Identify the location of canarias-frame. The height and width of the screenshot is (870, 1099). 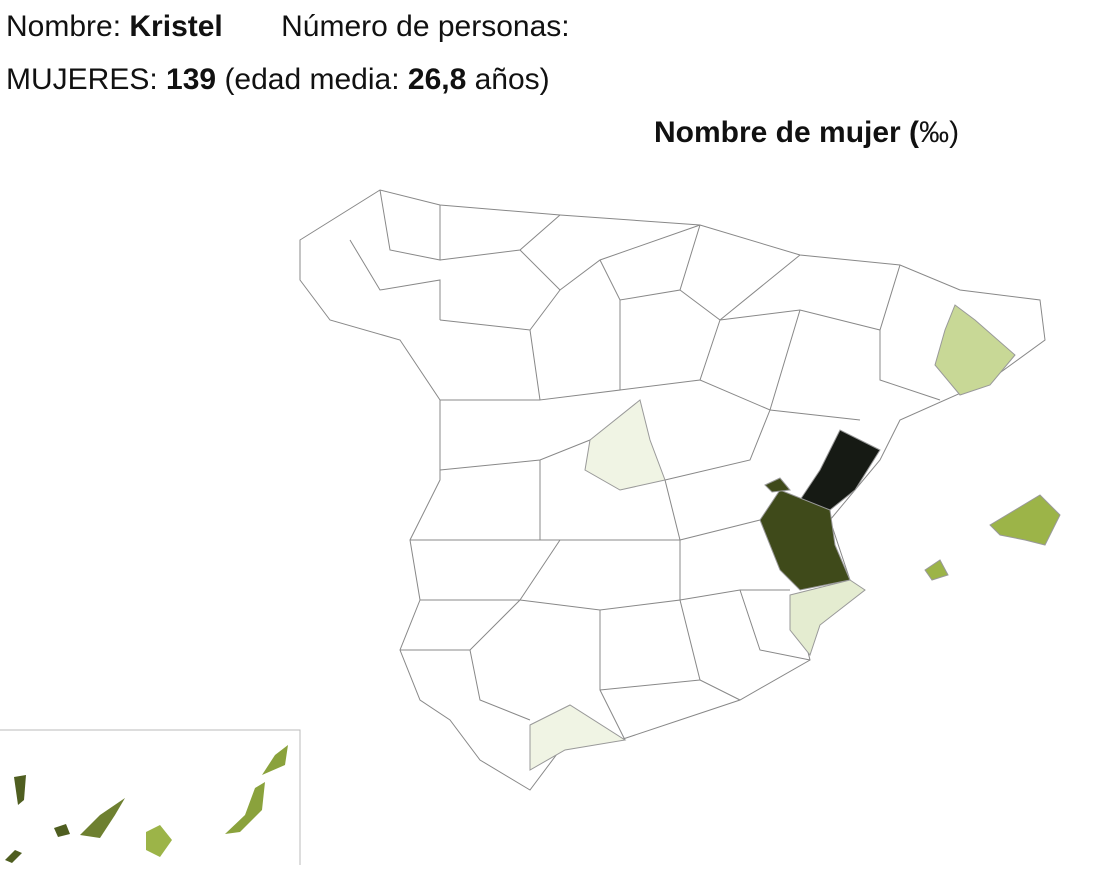
(150, 797).